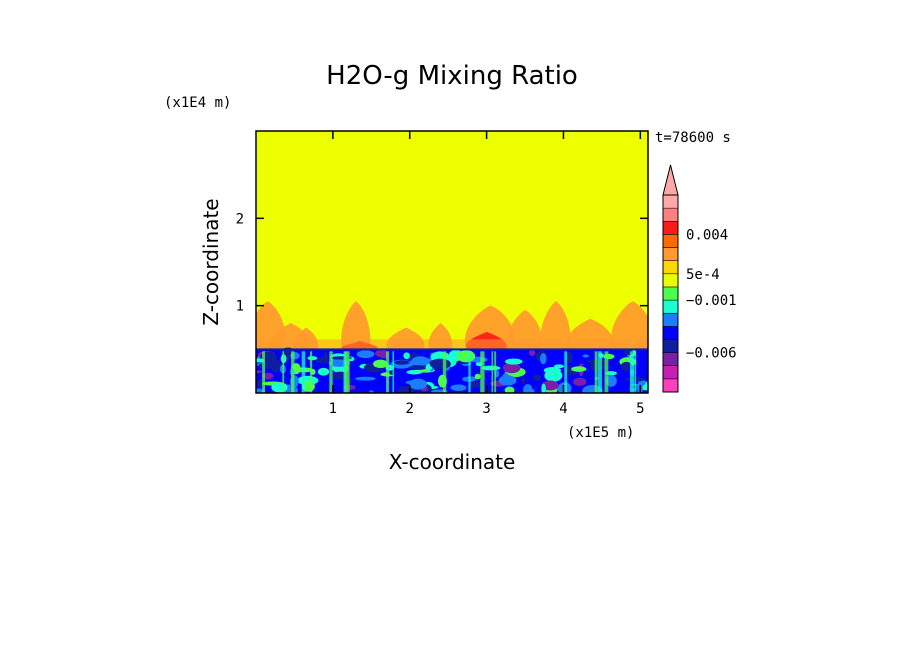  What do you see at coordinates (410, 409) in the screenshot?
I see `x-tick-label: 2` at bounding box center [410, 409].